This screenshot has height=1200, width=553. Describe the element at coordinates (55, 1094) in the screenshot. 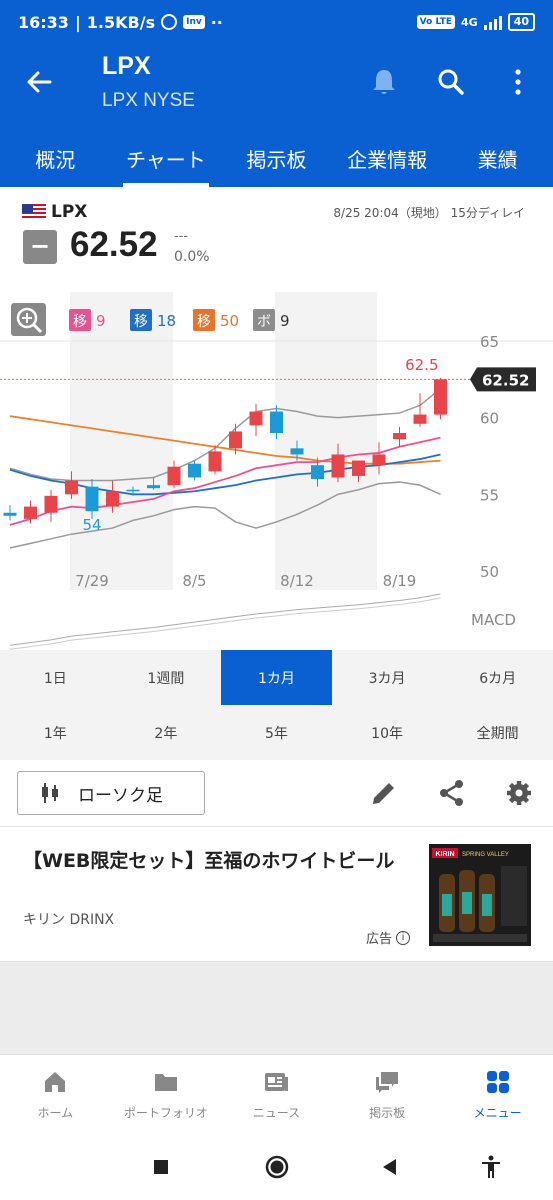

I see `nav-home: ホーム` at that location.